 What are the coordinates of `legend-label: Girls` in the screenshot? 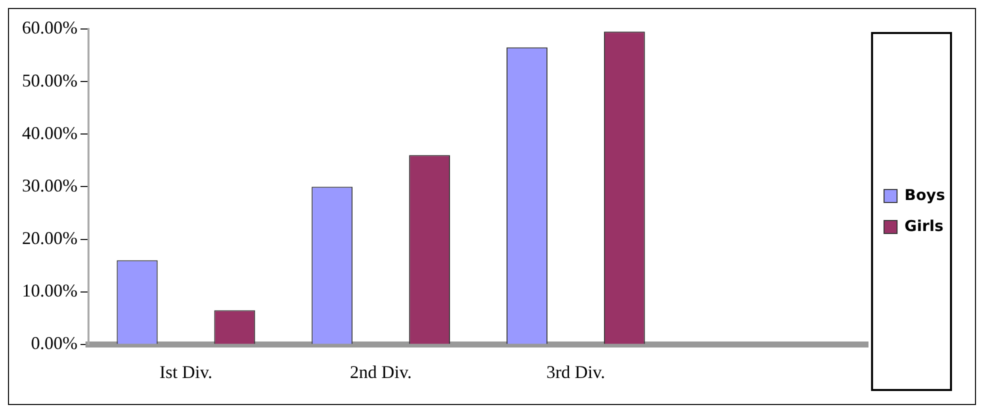 It's located at (924, 225).